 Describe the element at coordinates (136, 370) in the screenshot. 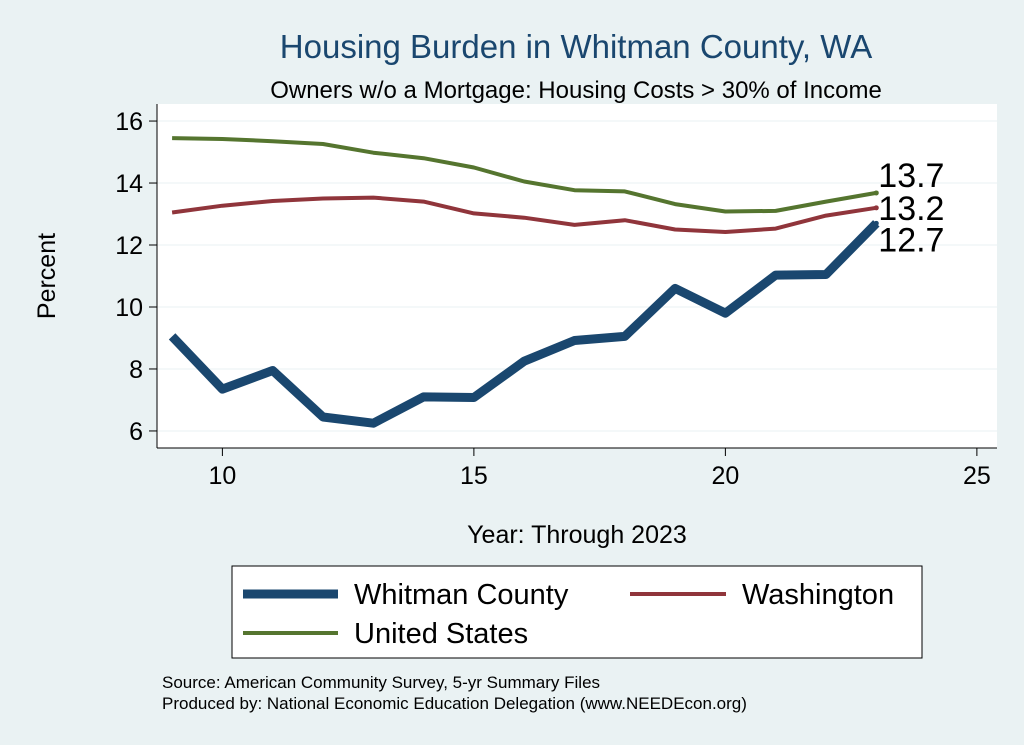

I see `y-tick-label-8: 8` at that location.